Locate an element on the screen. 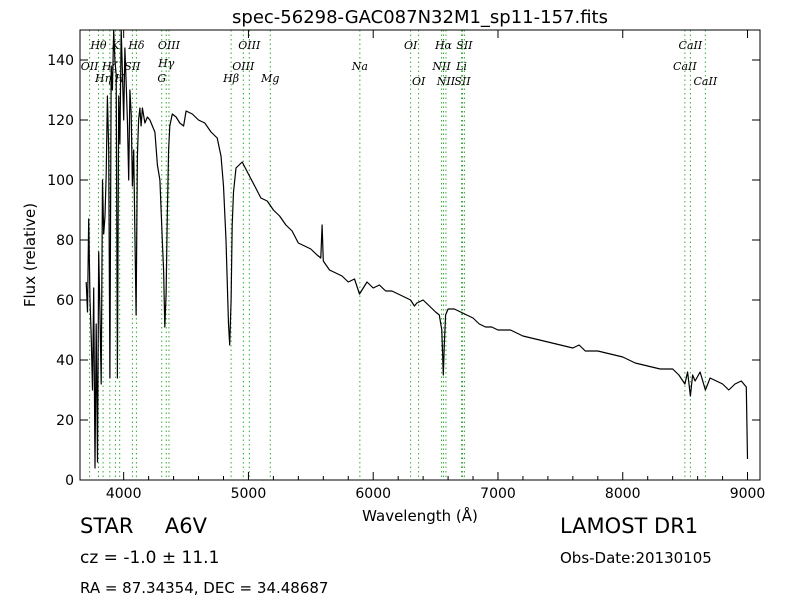  y-tick-label: 140 is located at coordinates (60, 61).